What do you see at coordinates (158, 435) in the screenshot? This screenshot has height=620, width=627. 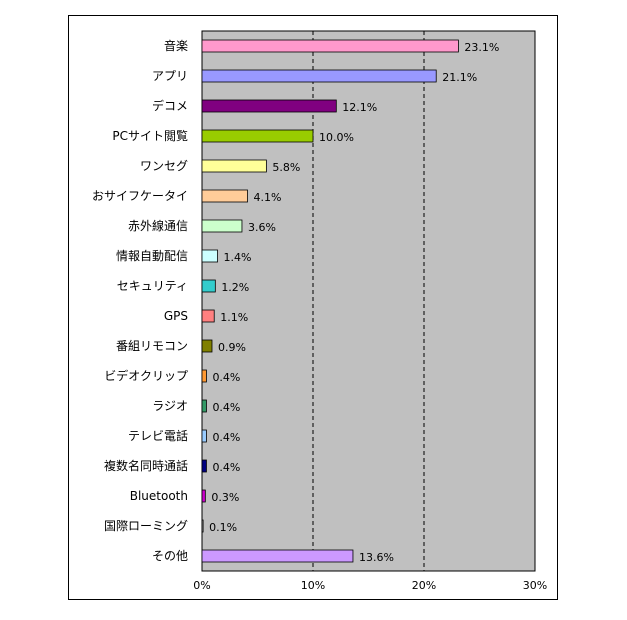 I see `category-label-14: テレビ電話` at bounding box center [158, 435].